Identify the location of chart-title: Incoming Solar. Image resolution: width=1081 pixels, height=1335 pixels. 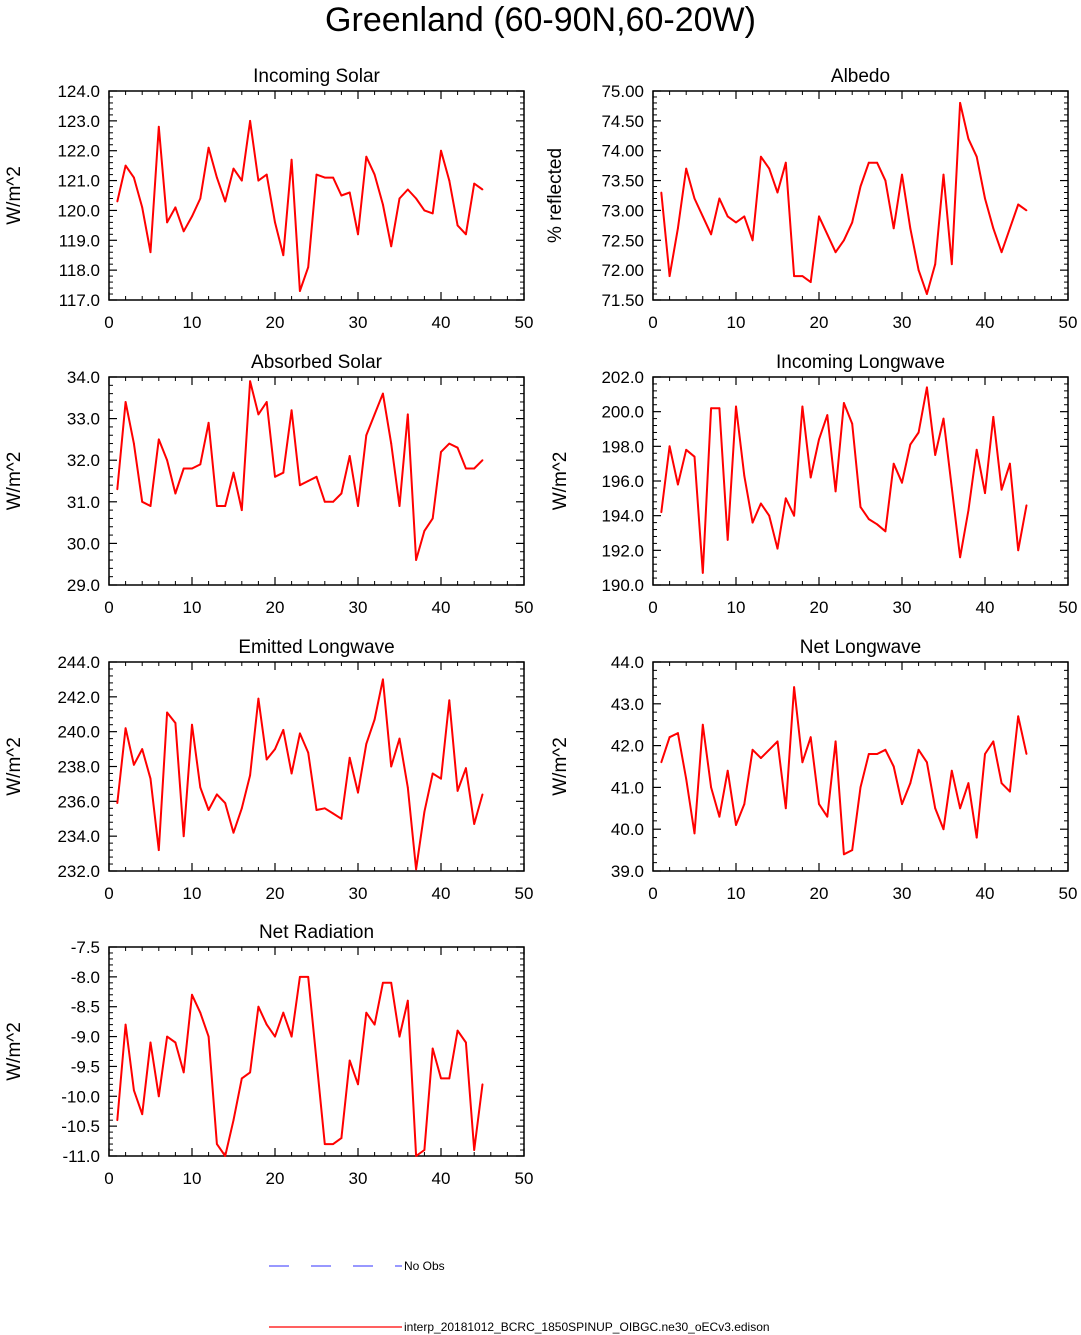
(316, 76).